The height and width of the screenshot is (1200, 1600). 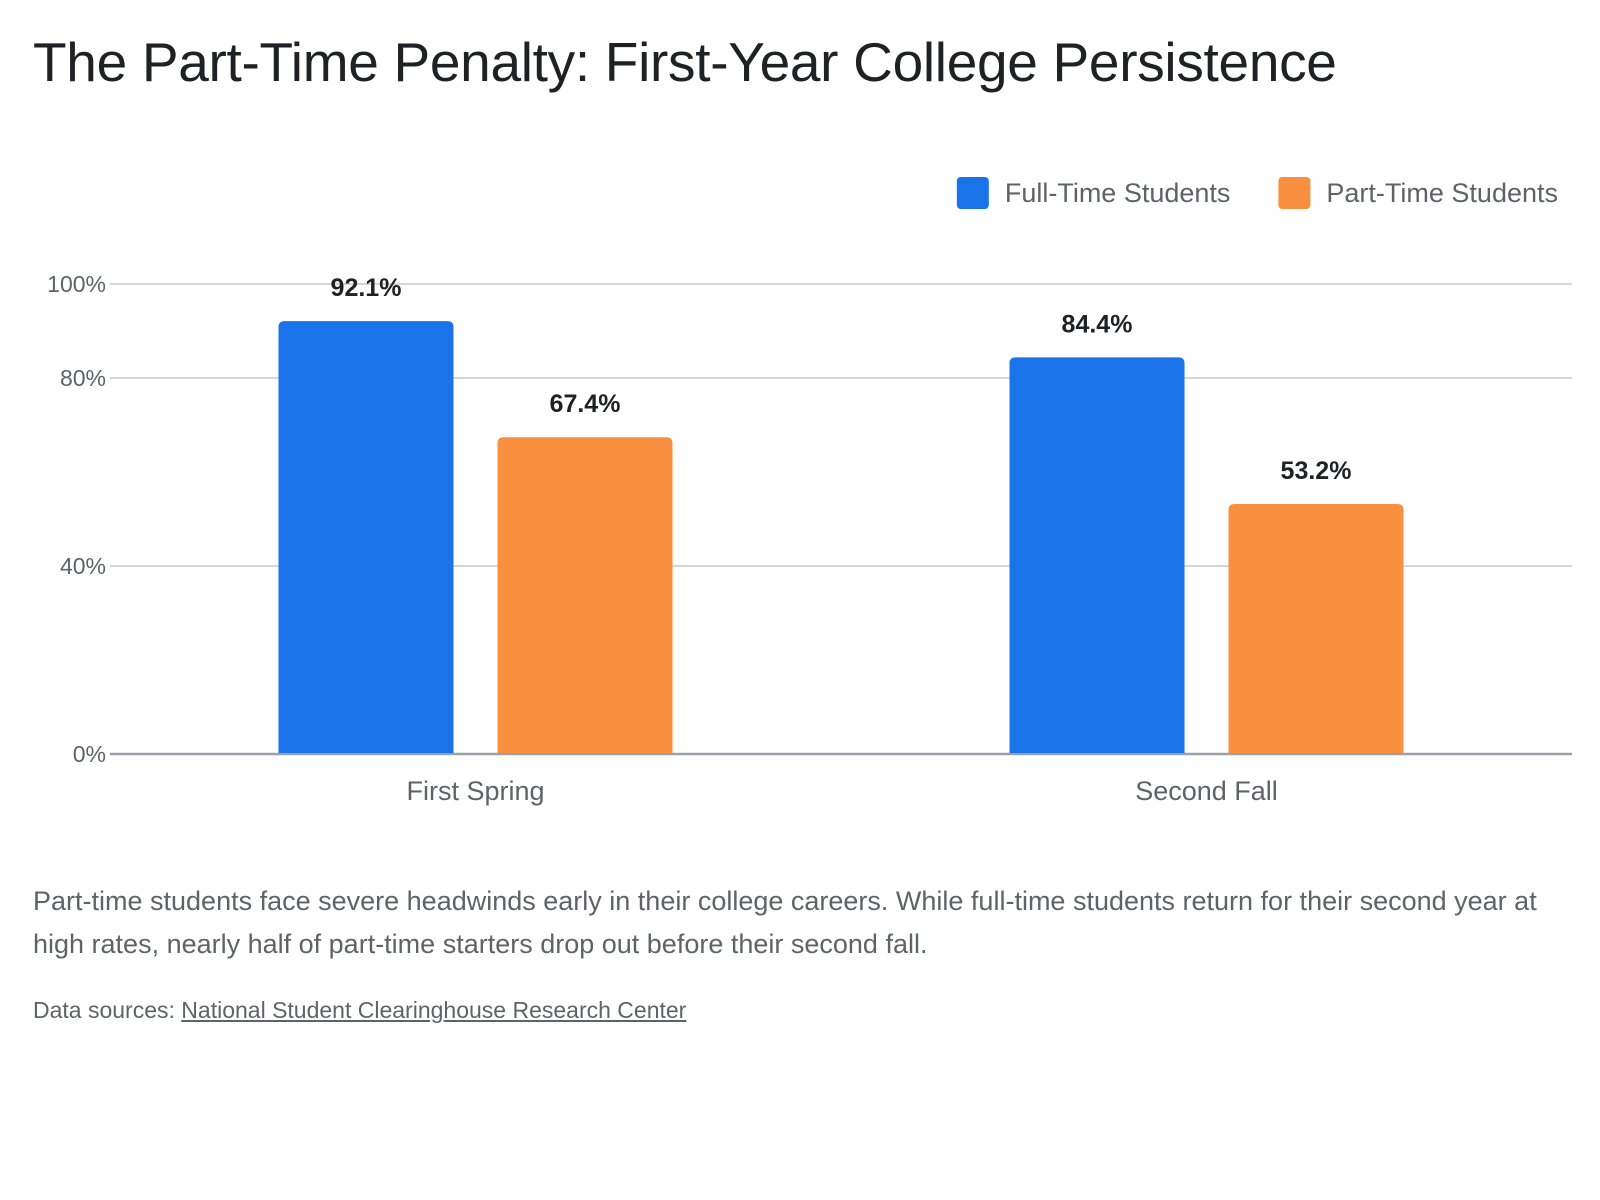 What do you see at coordinates (1442, 193) in the screenshot?
I see `legend-label: Part-Time Students` at bounding box center [1442, 193].